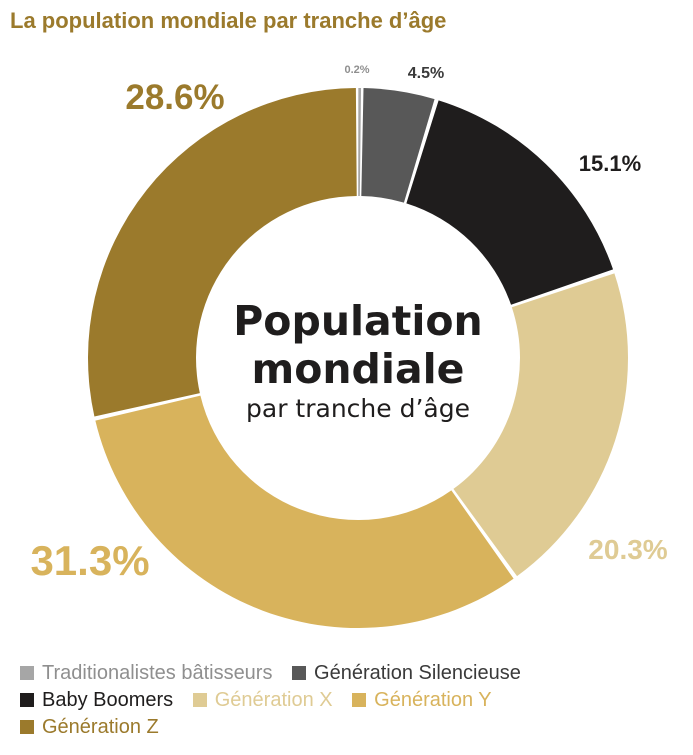  Describe the element at coordinates (174, 97) in the screenshot. I see `label-generation-z: 28.6%` at that location.